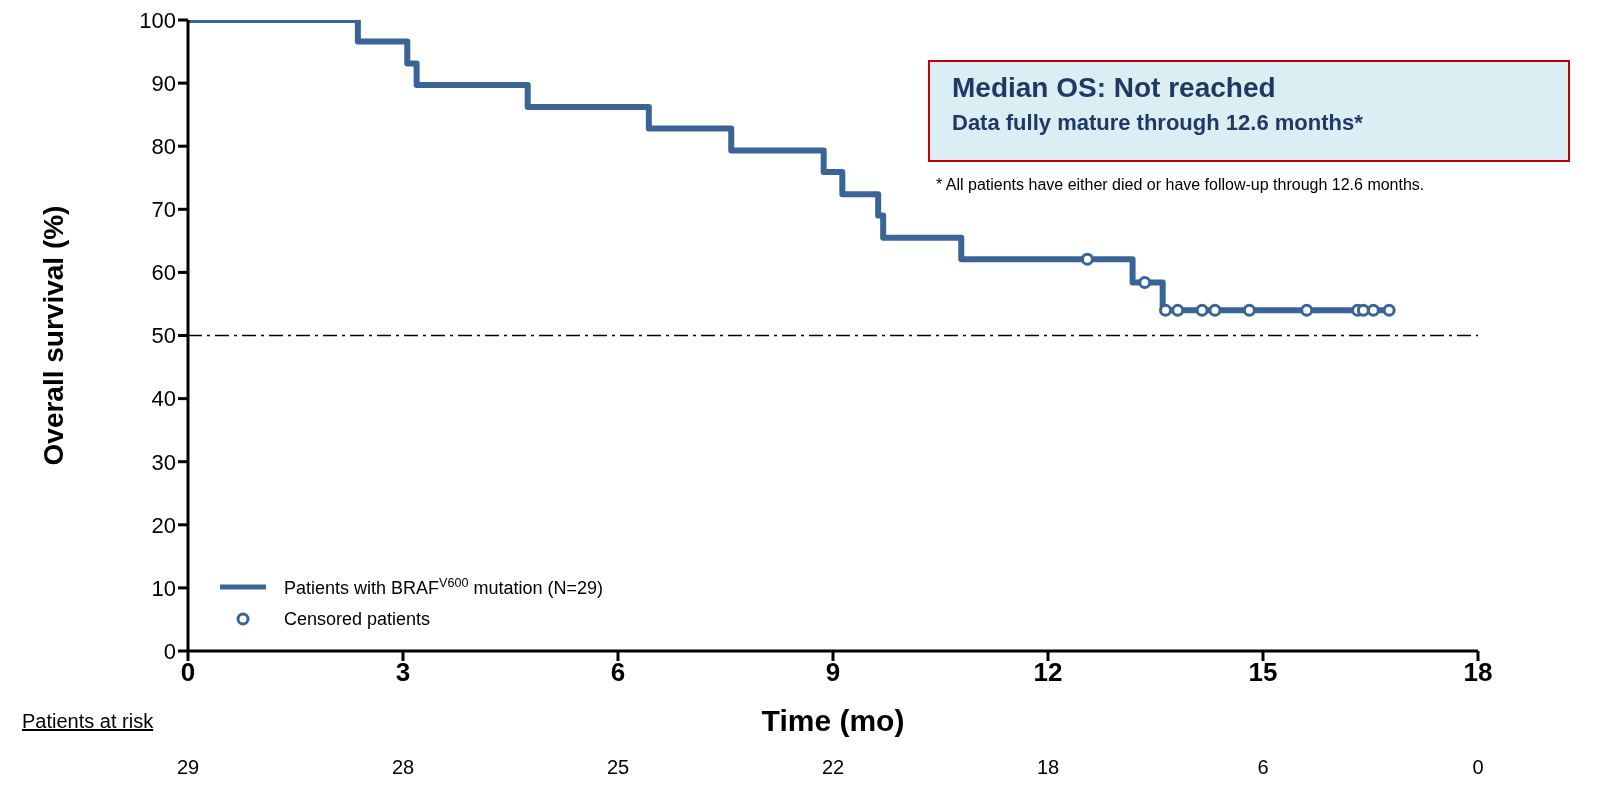 This screenshot has height=800, width=1605. What do you see at coordinates (618, 767) in the screenshot?
I see `text: 25` at bounding box center [618, 767].